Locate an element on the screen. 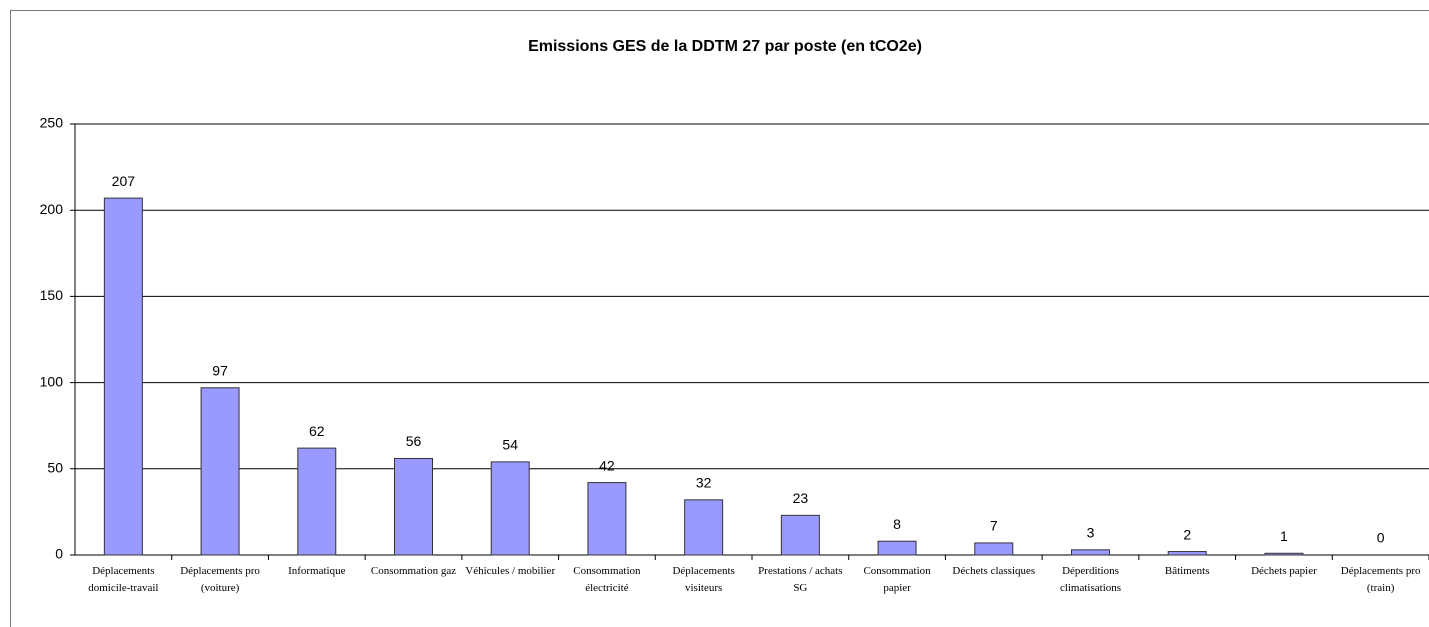 This screenshot has height=627, width=1429. data-label: 2 is located at coordinates (1187, 534).